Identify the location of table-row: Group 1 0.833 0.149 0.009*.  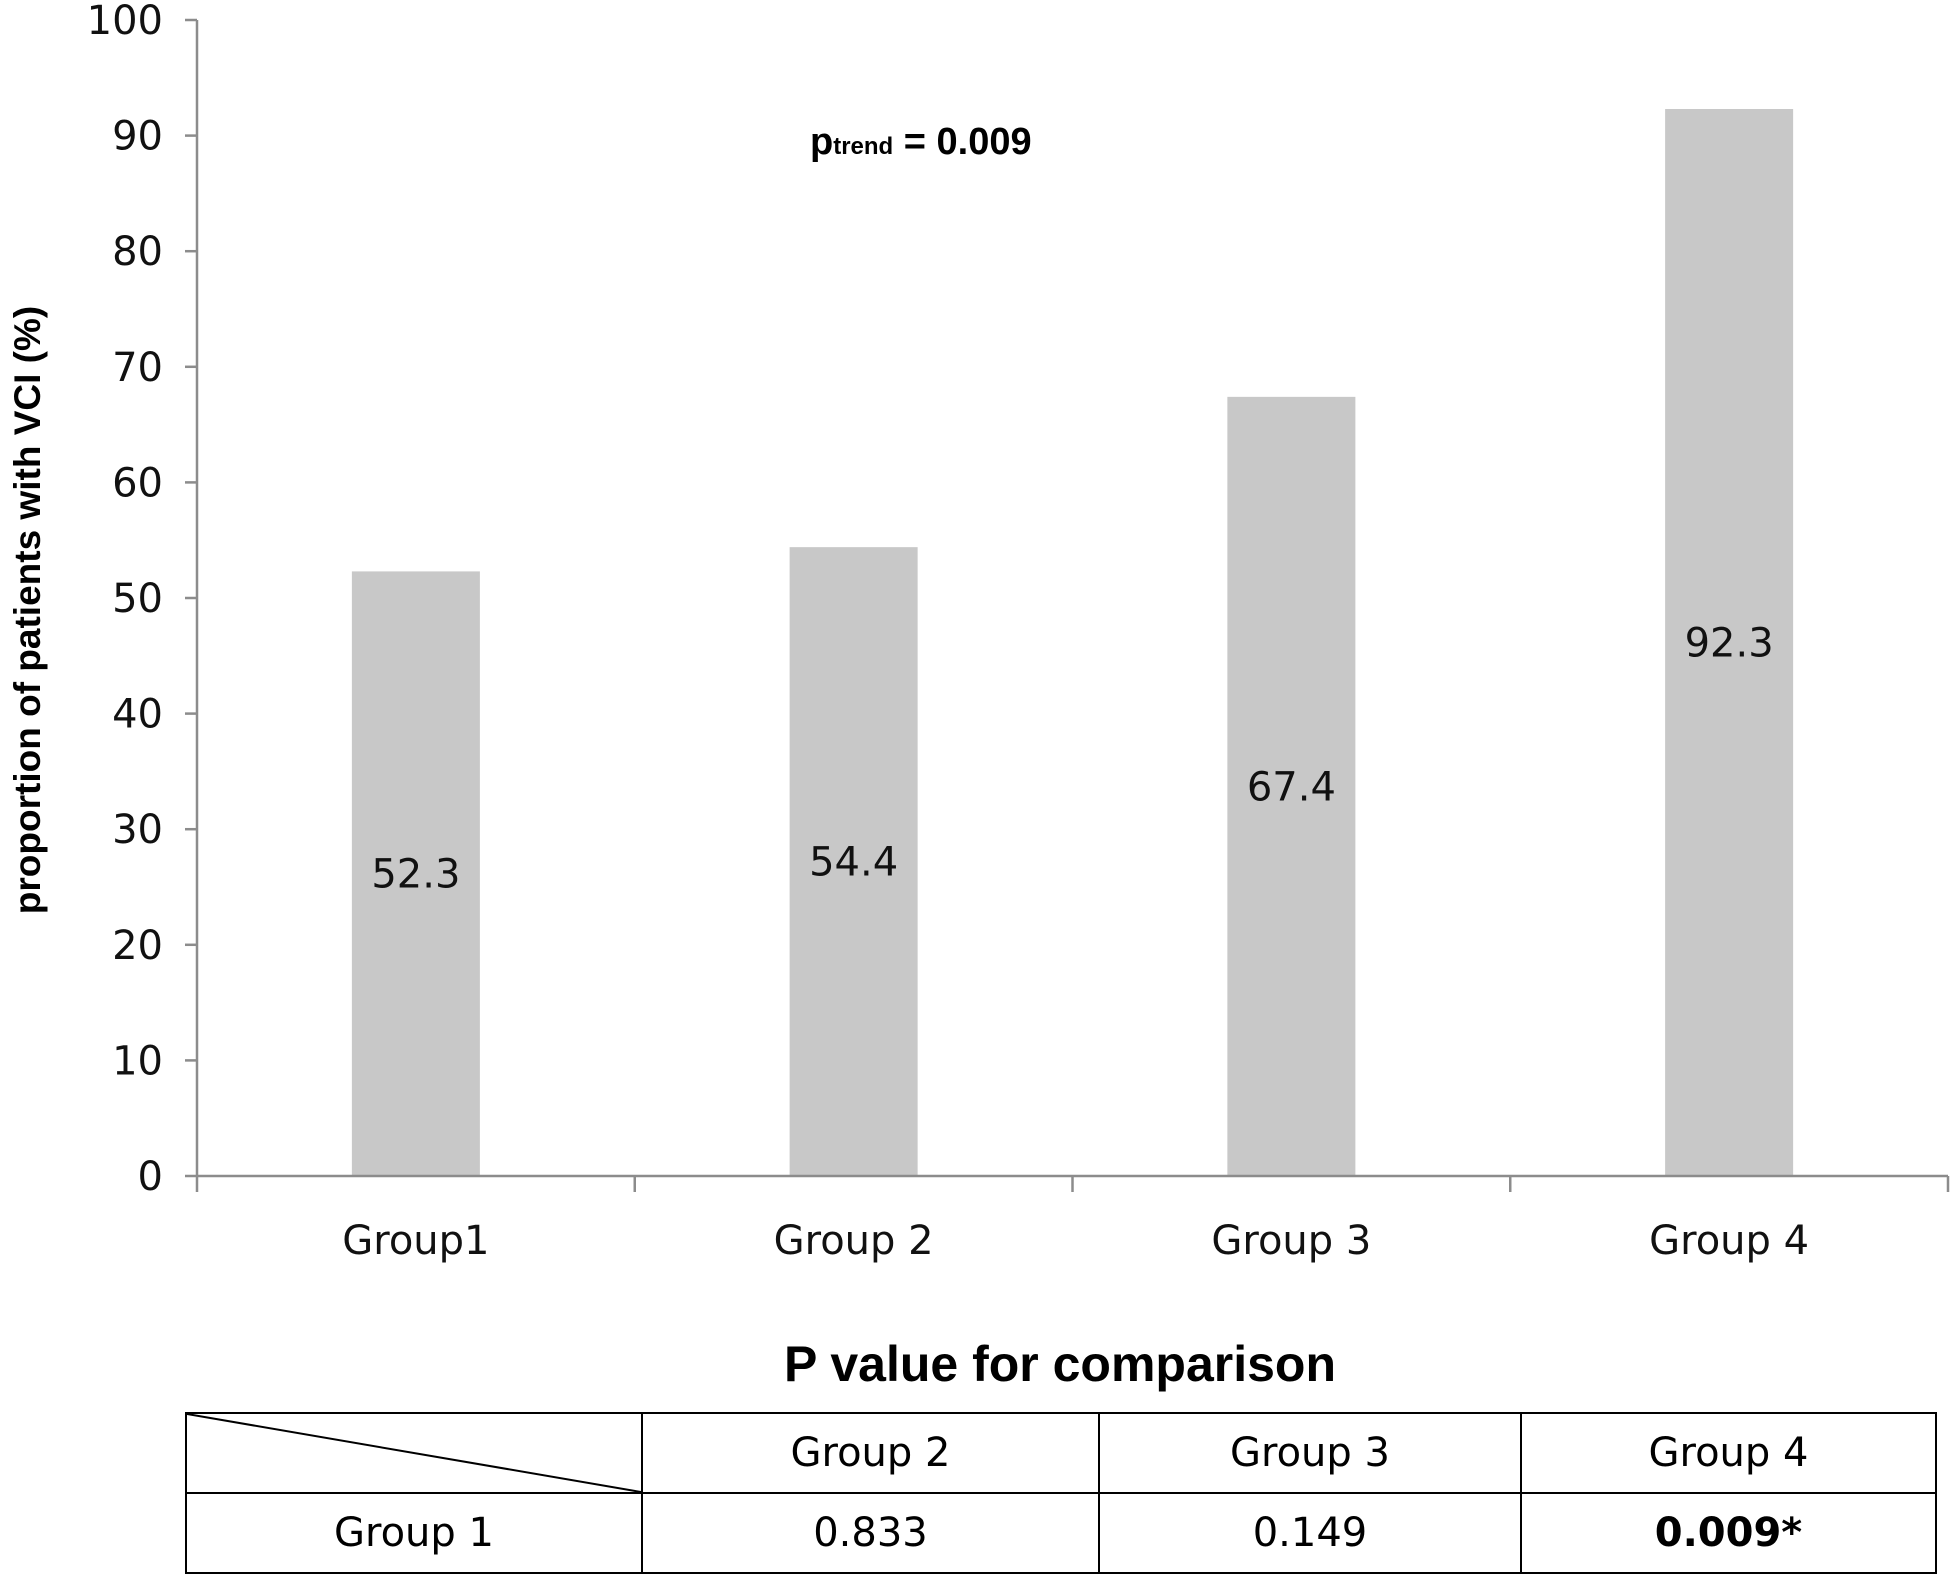
(1061, 1533).